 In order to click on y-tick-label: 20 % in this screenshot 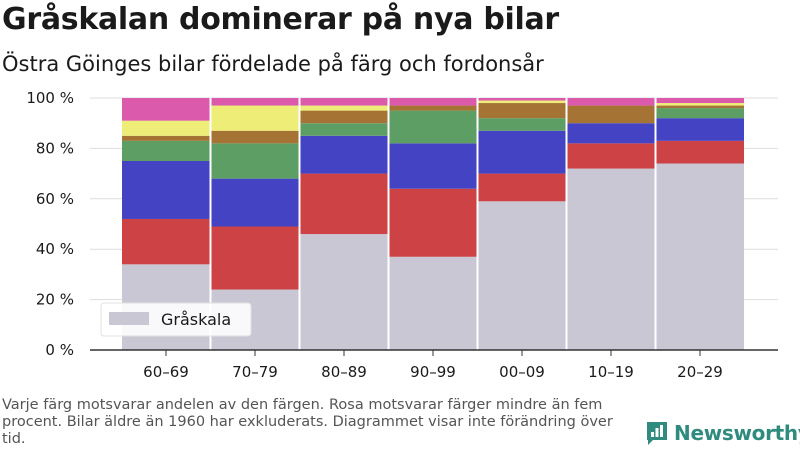, I will do `click(55, 300)`.